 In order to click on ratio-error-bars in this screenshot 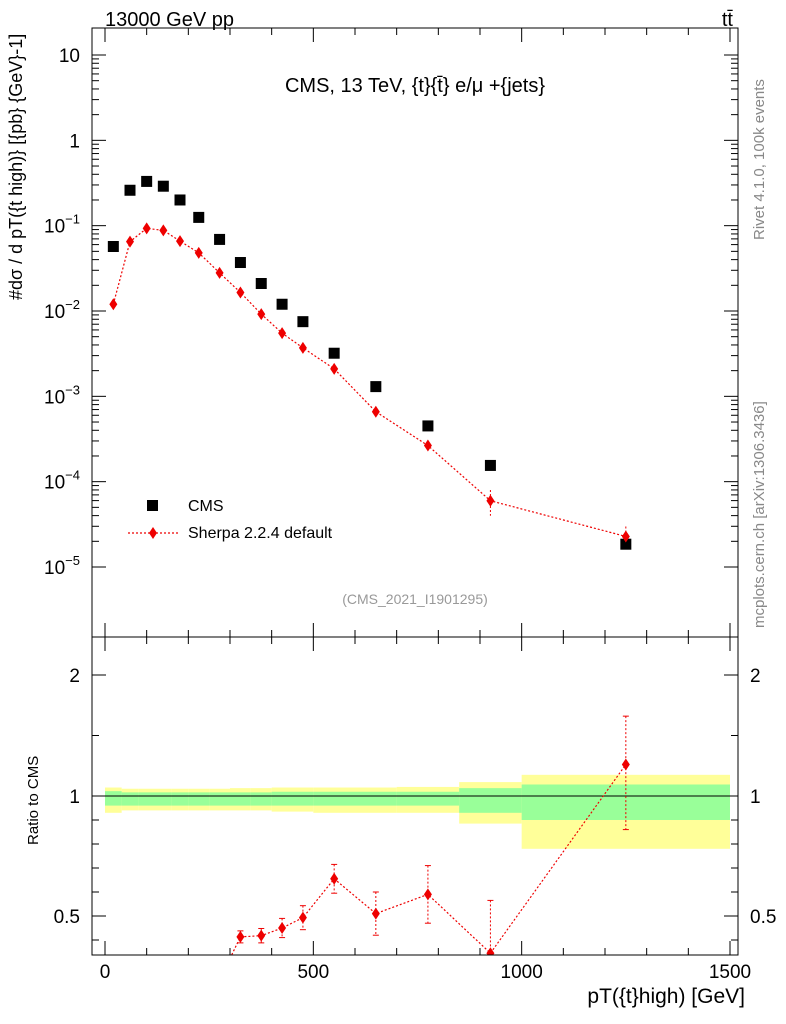, I will do `click(433, 835)`.